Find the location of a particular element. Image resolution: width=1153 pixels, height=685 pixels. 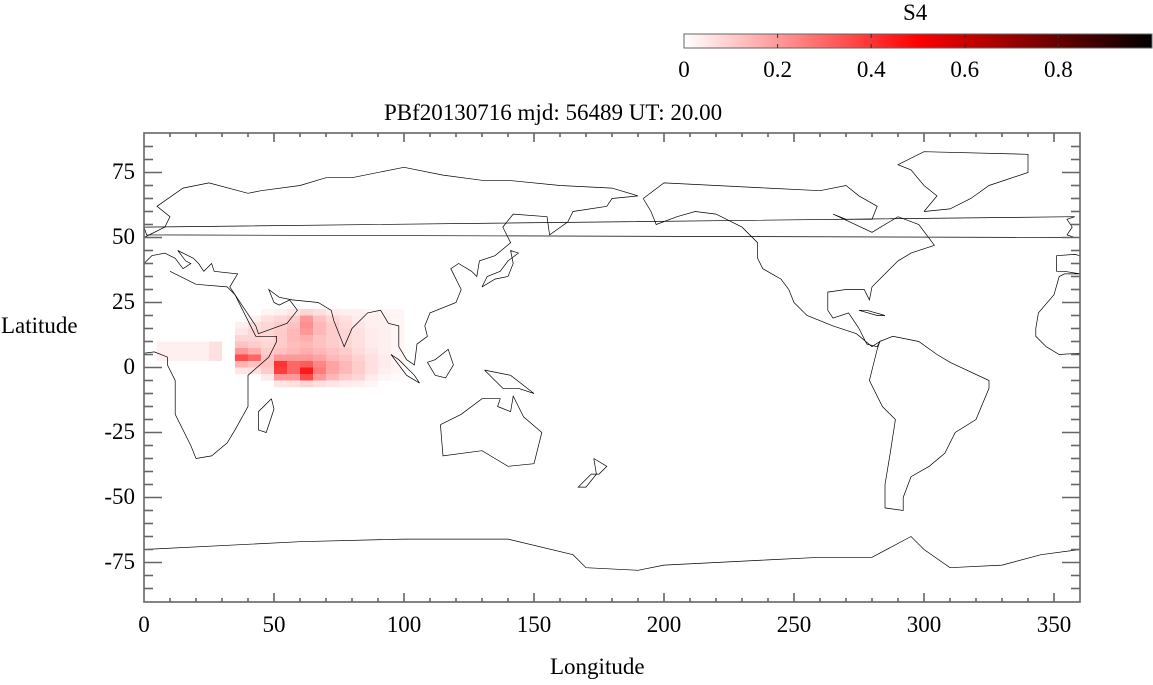

y-tick-label: 50 is located at coordinates (123, 236).